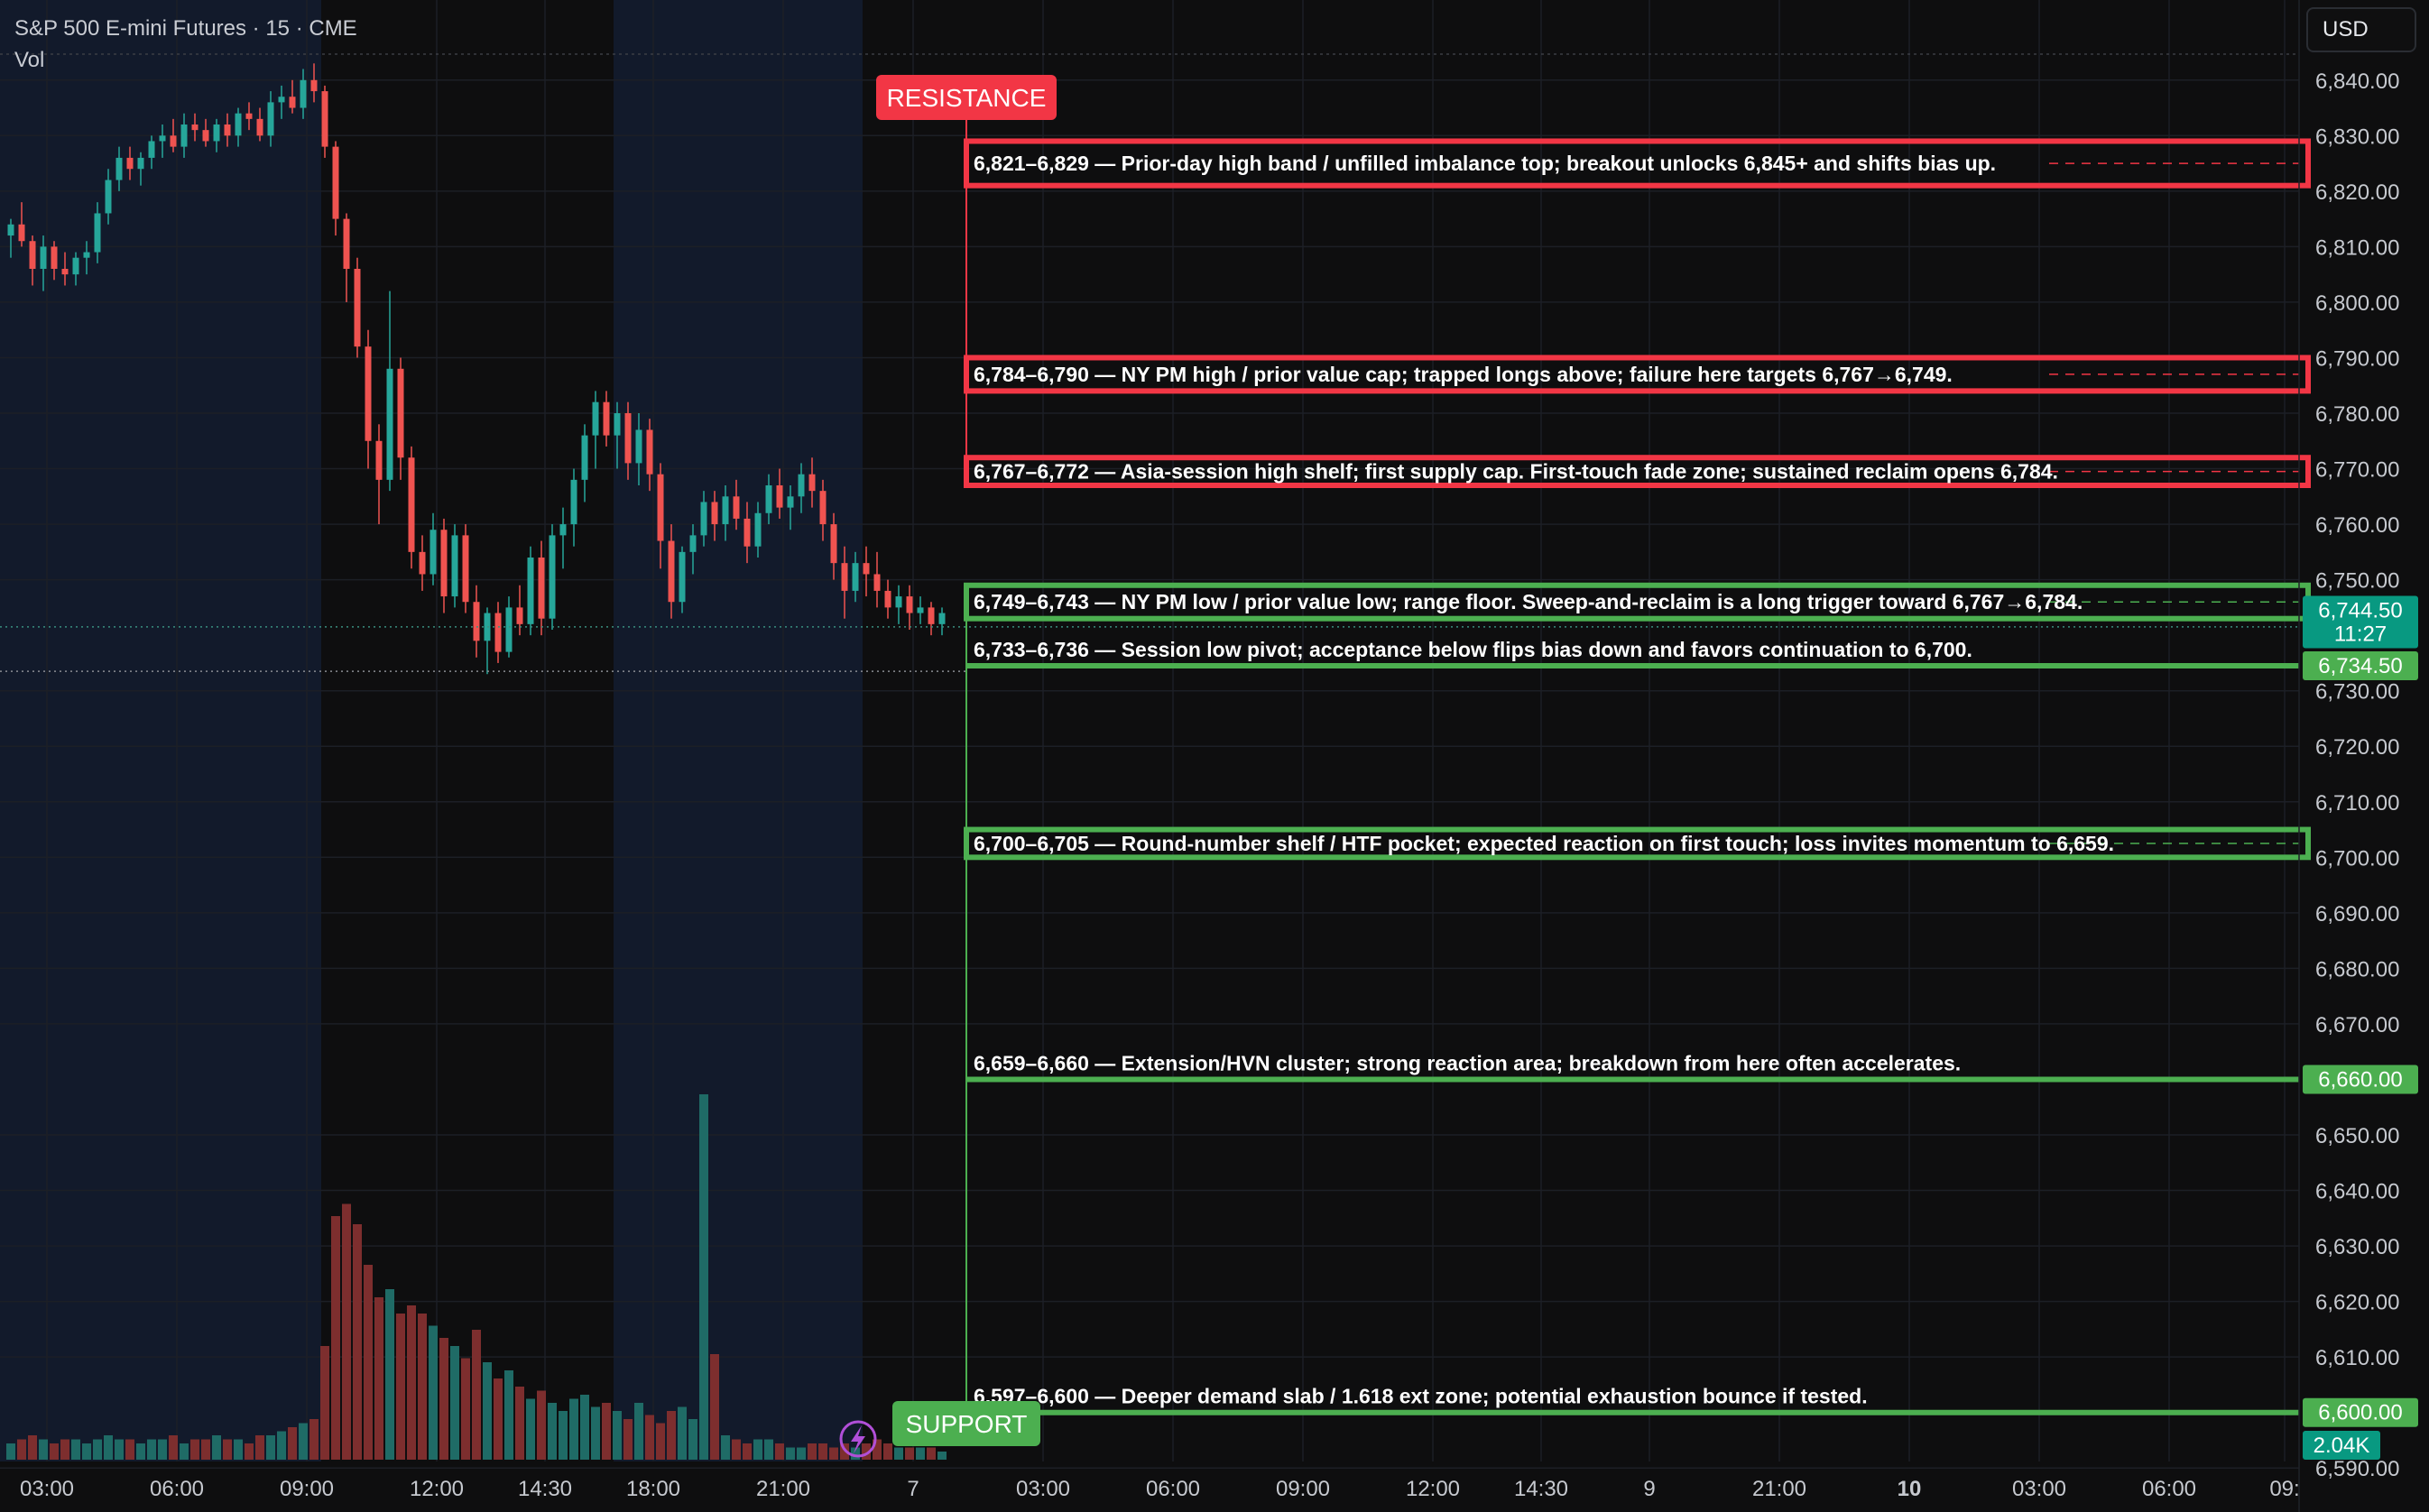  Describe the element at coordinates (1541, 1489) in the screenshot. I see `x-tick-label: 14:30` at that location.